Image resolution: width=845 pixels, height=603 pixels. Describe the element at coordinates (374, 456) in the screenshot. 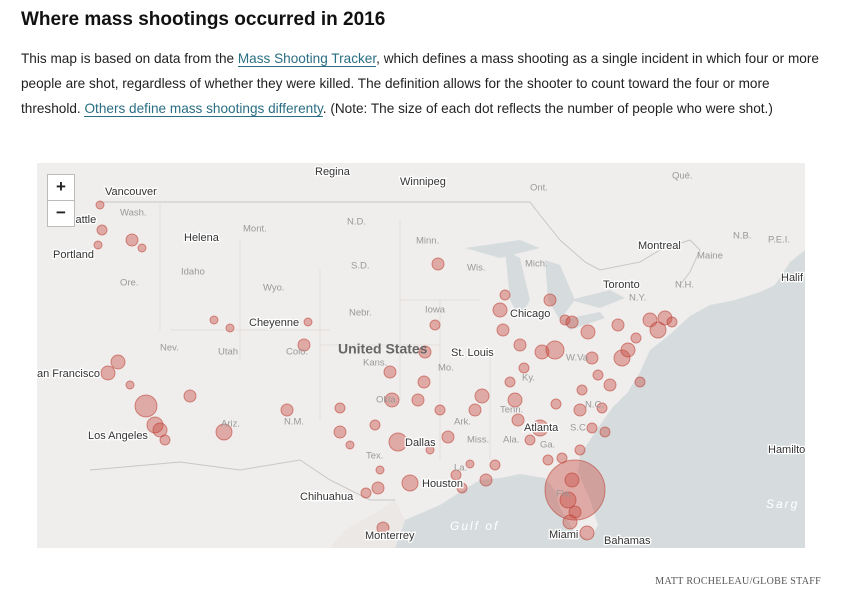

I see `map-label: Tex.` at that location.